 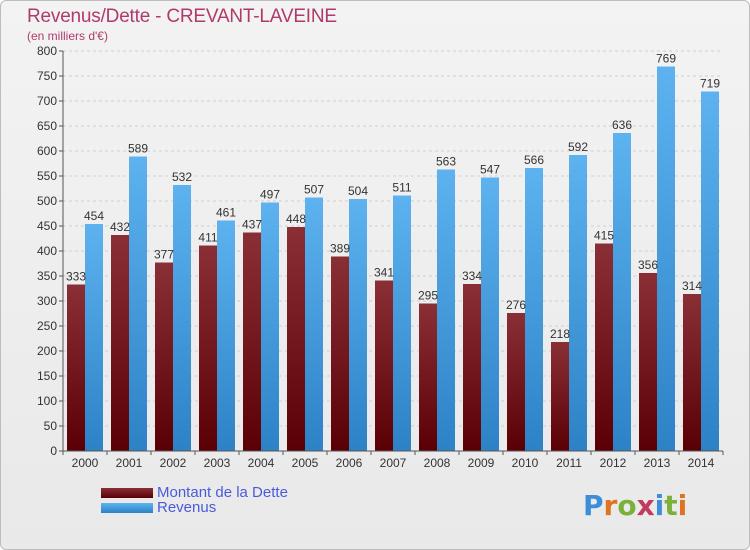 I want to click on legend-item-debt: Montant de la Dette, so click(x=194, y=492).